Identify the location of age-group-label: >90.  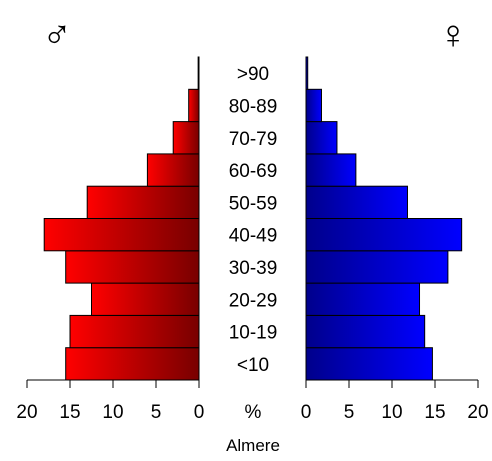
(253, 74).